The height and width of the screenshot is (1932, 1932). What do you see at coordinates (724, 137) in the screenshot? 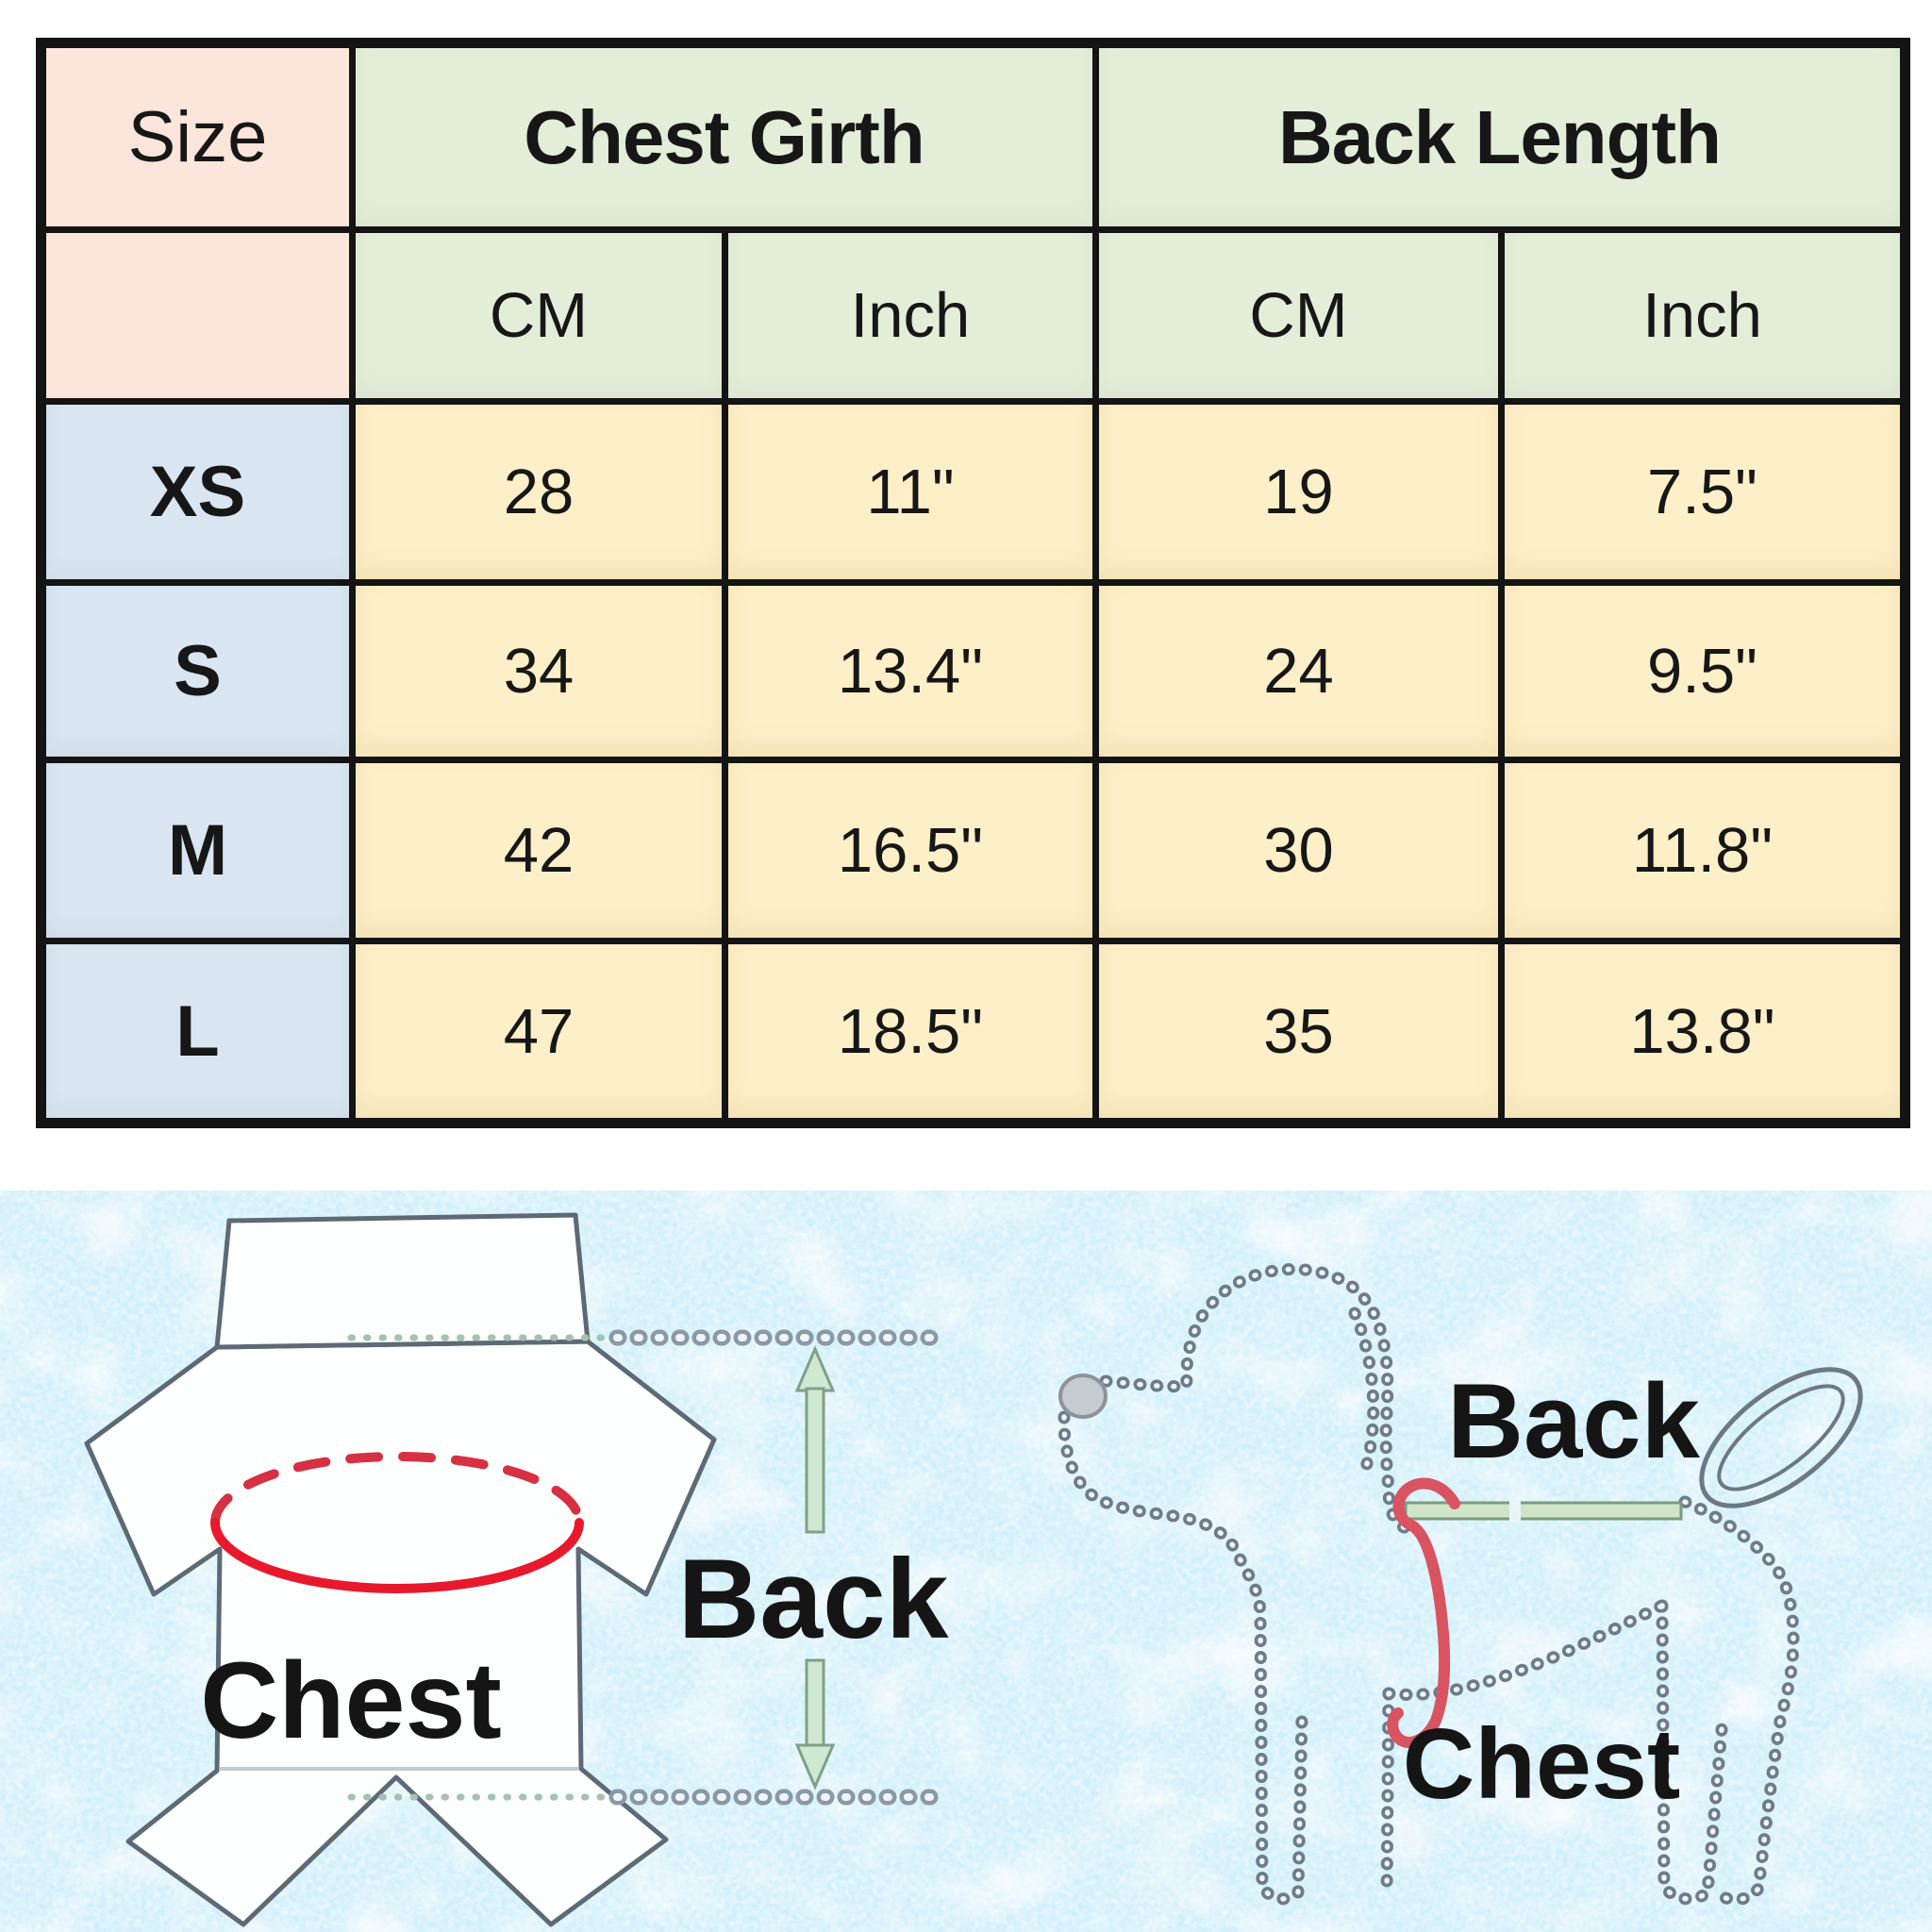
I see `chest-girth-header: Chest Girth` at bounding box center [724, 137].